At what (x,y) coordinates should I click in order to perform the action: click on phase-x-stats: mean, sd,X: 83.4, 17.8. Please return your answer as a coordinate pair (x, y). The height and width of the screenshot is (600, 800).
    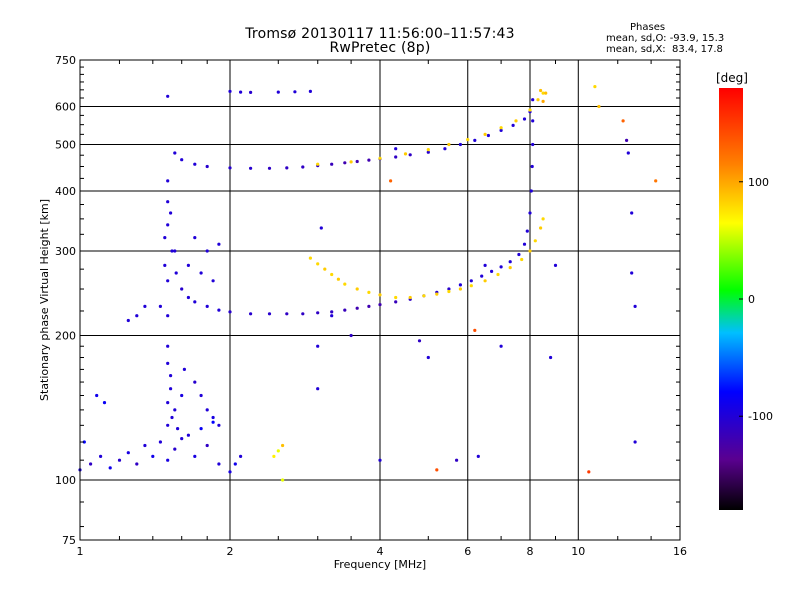
    Looking at the image, I should click on (664, 49).